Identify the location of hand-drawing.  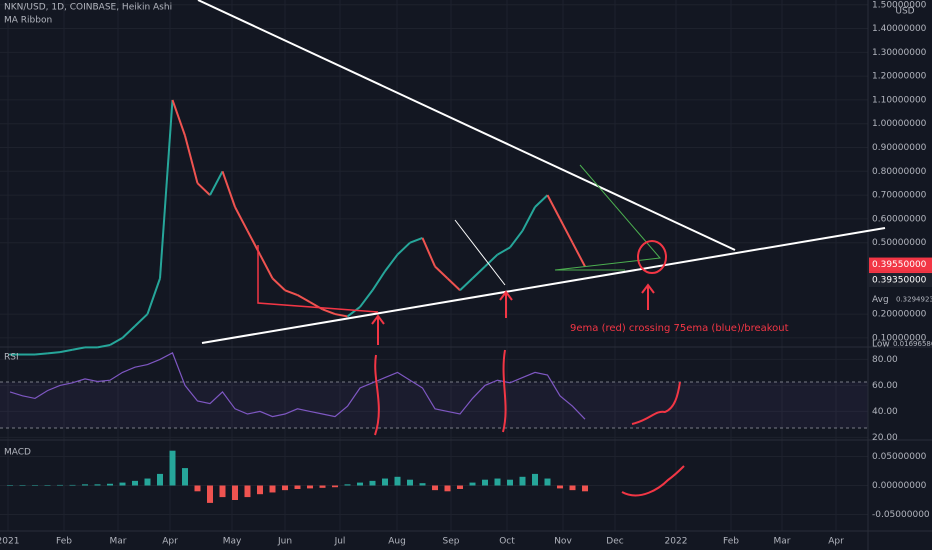
(529, 423).